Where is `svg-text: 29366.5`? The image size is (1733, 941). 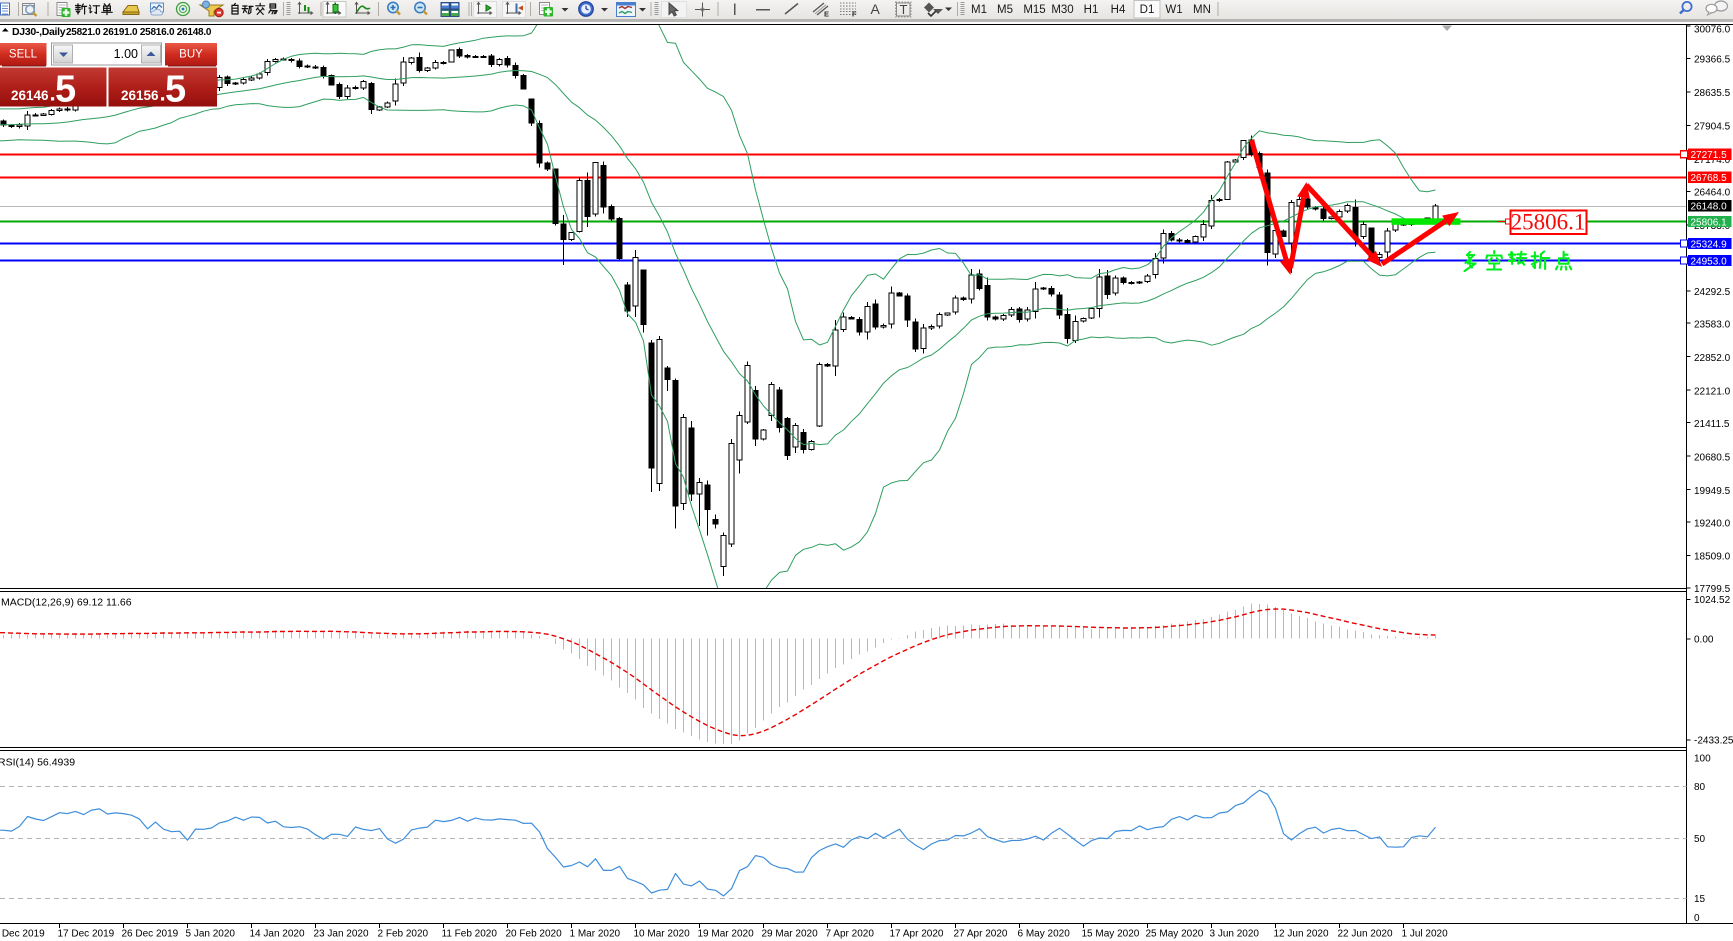 svg-text: 29366.5 is located at coordinates (1712, 60).